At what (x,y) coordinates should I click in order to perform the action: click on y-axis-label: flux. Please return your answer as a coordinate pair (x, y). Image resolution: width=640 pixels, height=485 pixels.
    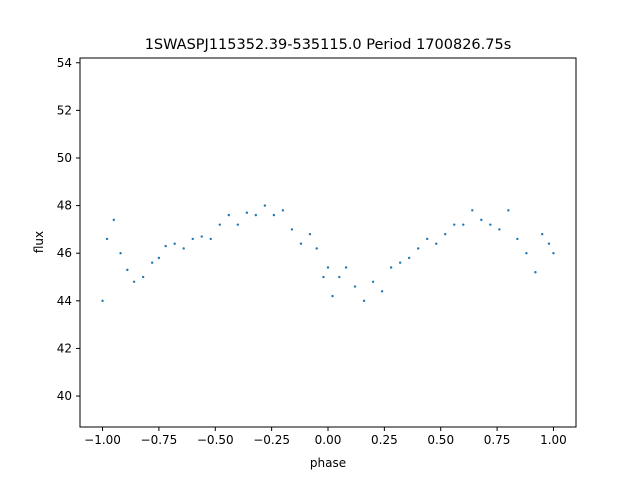
    Looking at the image, I should click on (39, 242).